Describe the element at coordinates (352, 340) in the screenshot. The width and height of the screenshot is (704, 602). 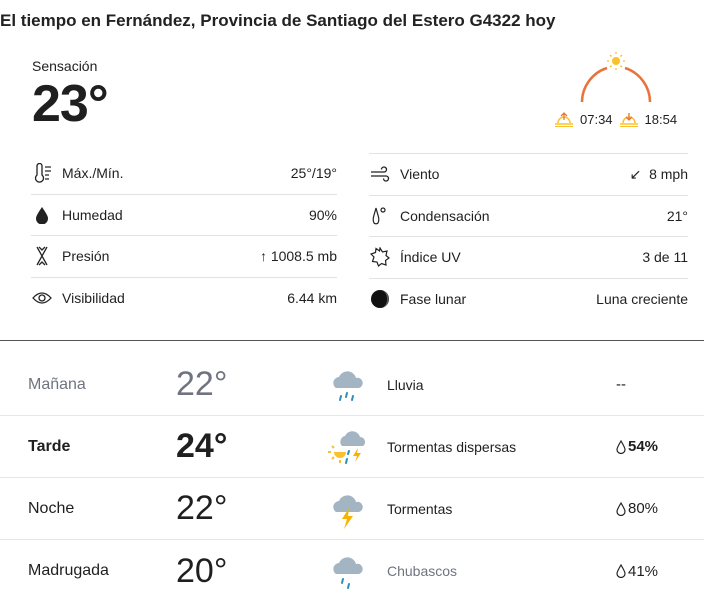
I see `section-divider` at that location.